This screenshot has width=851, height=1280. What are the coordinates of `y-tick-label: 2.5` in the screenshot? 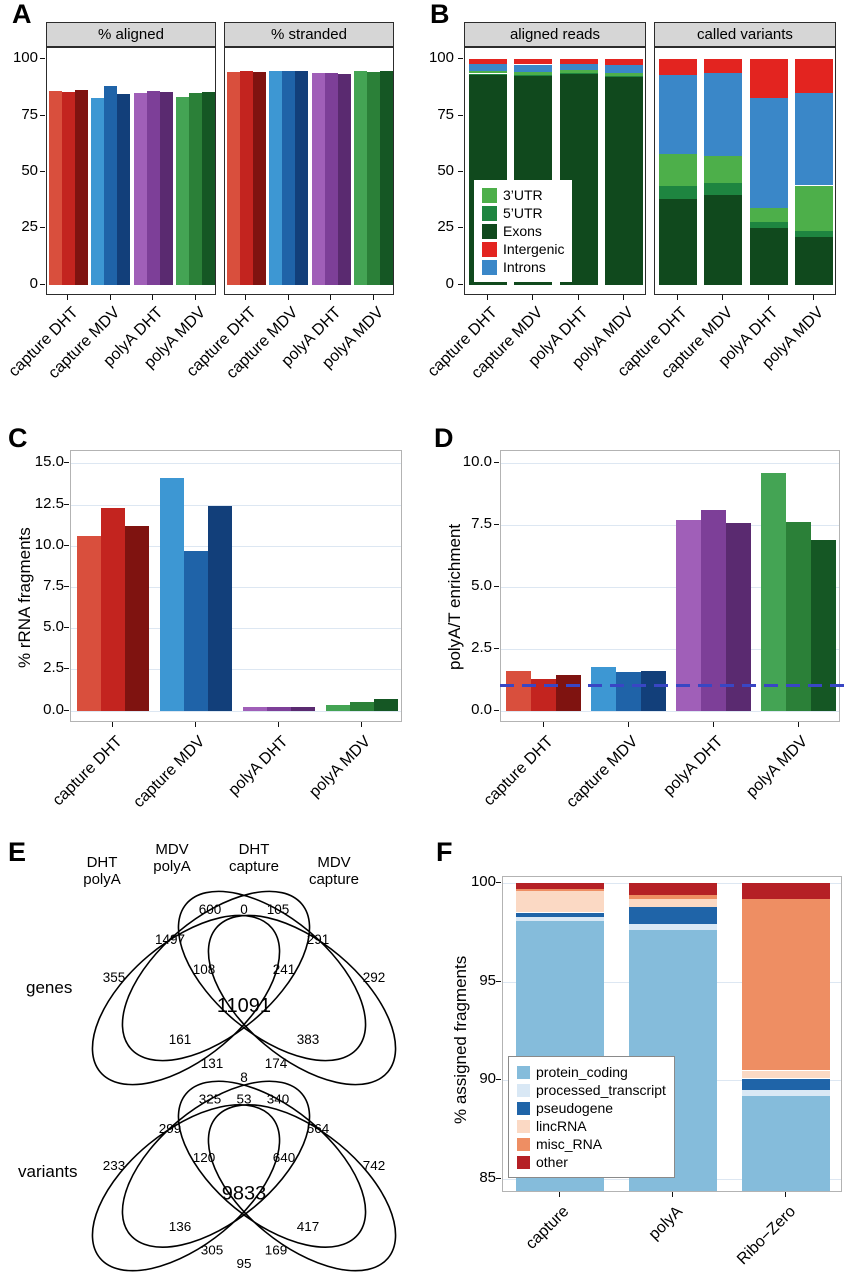 It's located at (481, 647).